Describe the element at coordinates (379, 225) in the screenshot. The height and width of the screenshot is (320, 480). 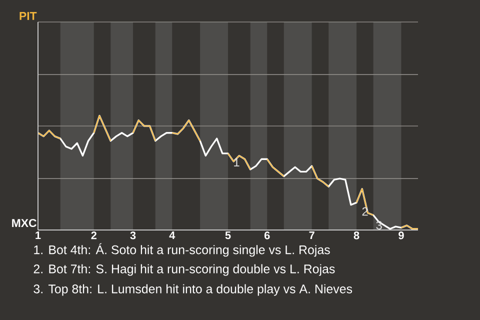
I see `annotation: 3` at that location.